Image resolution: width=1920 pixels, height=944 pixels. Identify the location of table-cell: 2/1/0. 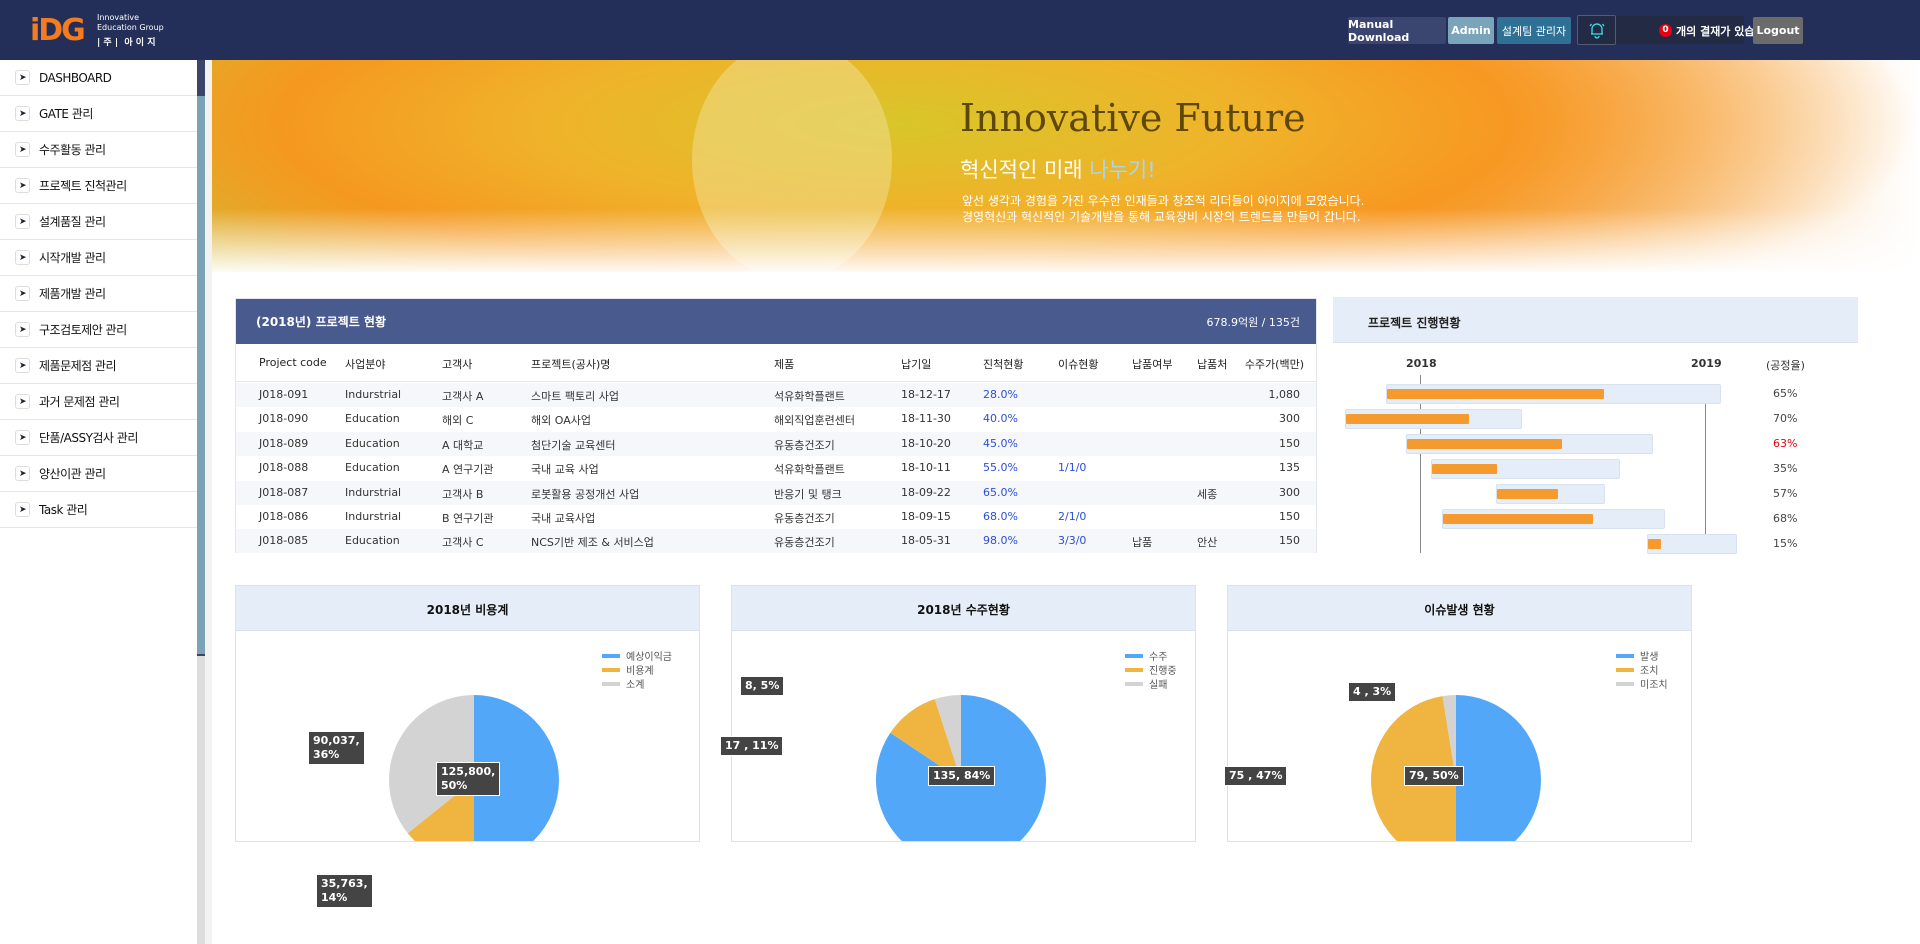
(1072, 516).